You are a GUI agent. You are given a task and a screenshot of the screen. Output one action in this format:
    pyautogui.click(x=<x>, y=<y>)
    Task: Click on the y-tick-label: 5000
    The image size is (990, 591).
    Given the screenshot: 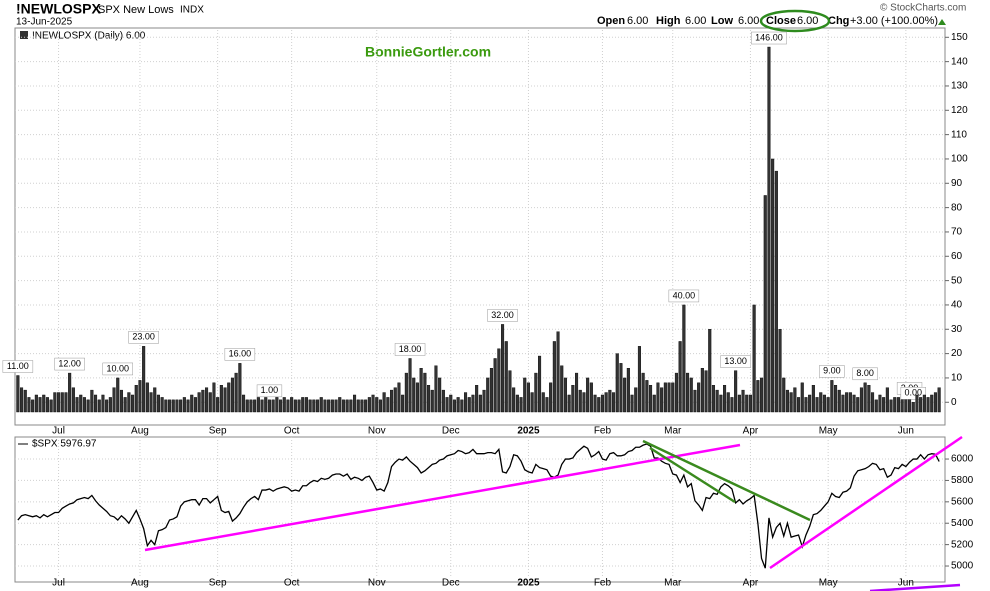 What is the action you would take?
    pyautogui.click(x=962, y=566)
    